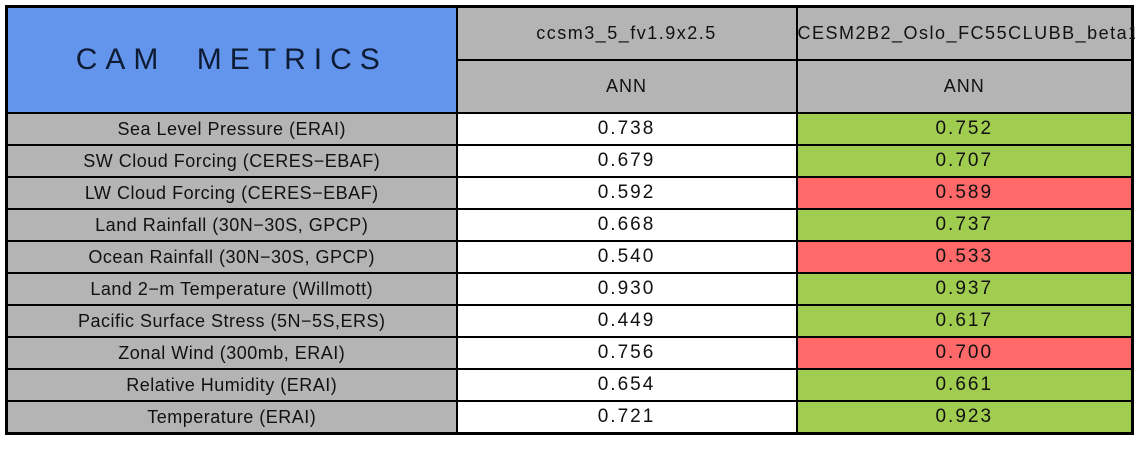  What do you see at coordinates (965, 33) in the screenshot?
I see `column-header-model-test: CESM2B2_Oslo_FC55CLUBB_beta1p` at bounding box center [965, 33].